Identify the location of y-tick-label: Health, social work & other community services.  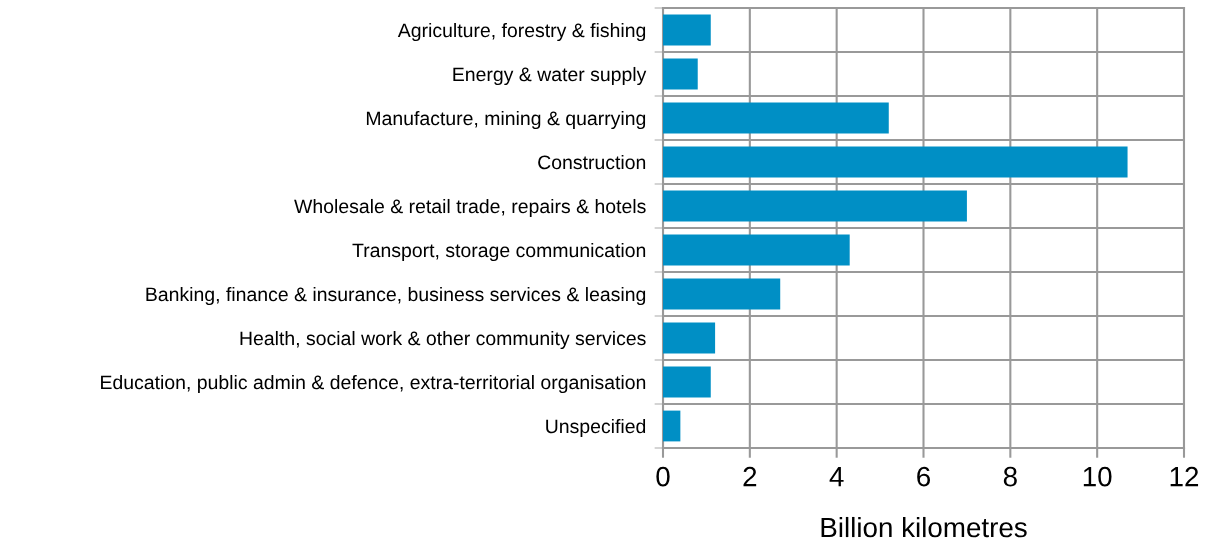
(443, 340).